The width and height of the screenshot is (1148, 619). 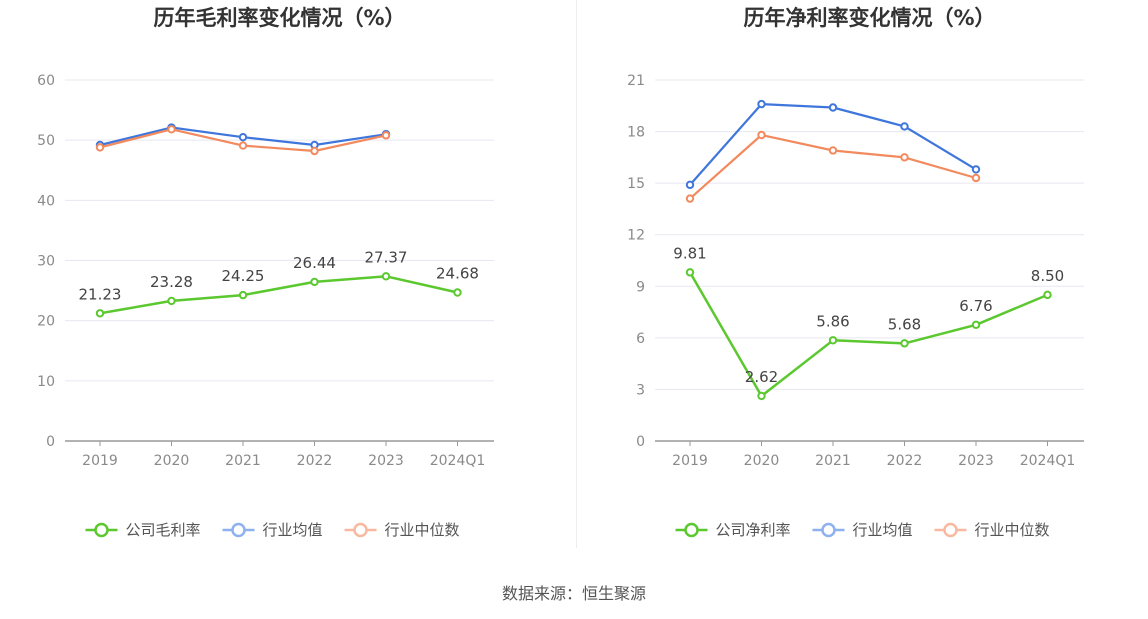 I want to click on chart1-title: 历年毛利率变化情况（%）, so click(x=279, y=18).